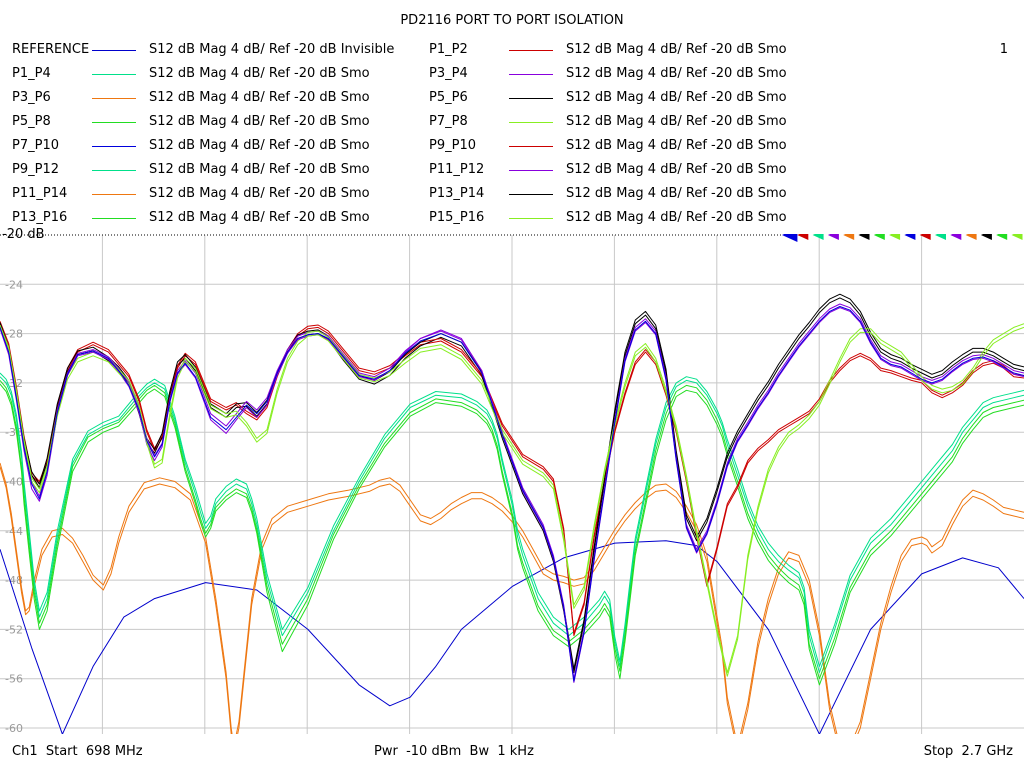  Describe the element at coordinates (31, 97) in the screenshot. I see `legend-trace-name: P3_P6` at that location.